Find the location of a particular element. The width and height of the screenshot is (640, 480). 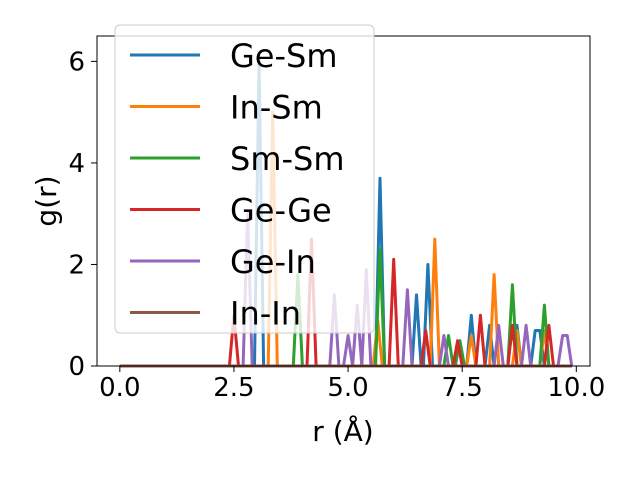

x-tick-label: 5.0 is located at coordinates (347, 388).